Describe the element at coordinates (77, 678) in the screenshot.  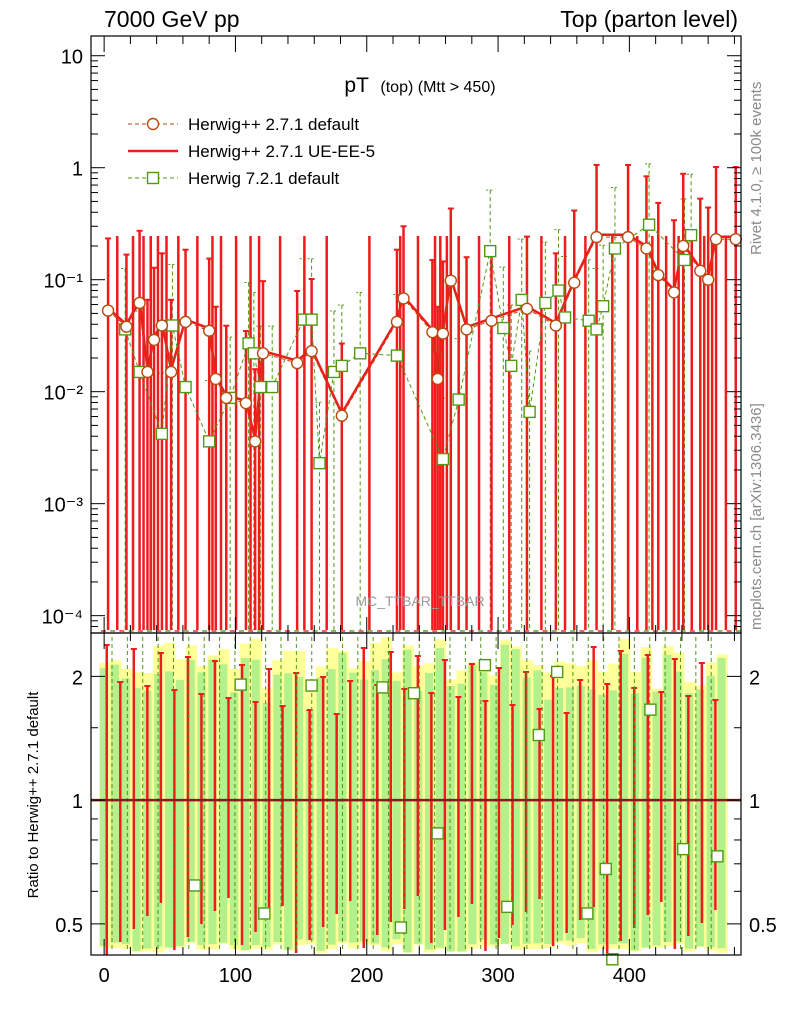
I see `ratio-y-tick-label-left: 2` at that location.